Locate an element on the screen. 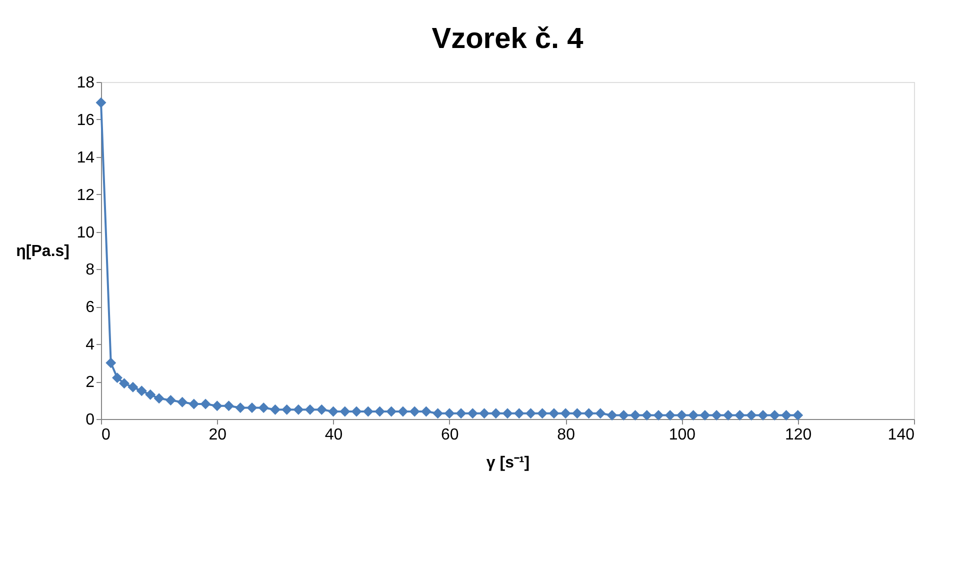  x-tick-label: 0 is located at coordinates (106, 435).